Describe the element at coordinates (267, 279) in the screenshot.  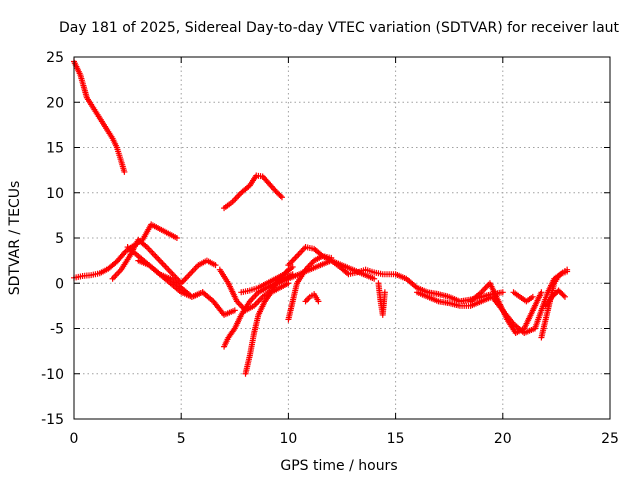
I see `series-arc-j` at that location.